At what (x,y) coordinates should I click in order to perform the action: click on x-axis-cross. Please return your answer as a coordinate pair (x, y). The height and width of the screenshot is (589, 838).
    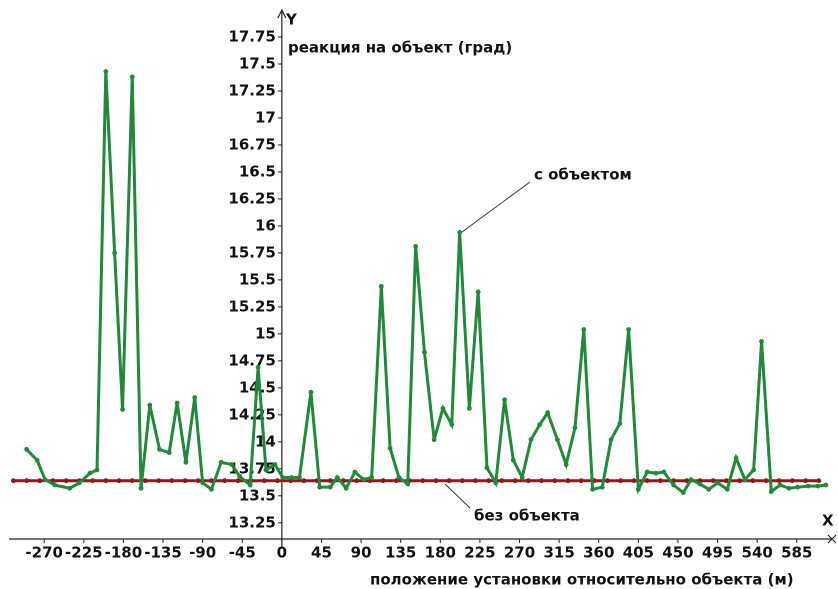
    Looking at the image, I should click on (832, 539).